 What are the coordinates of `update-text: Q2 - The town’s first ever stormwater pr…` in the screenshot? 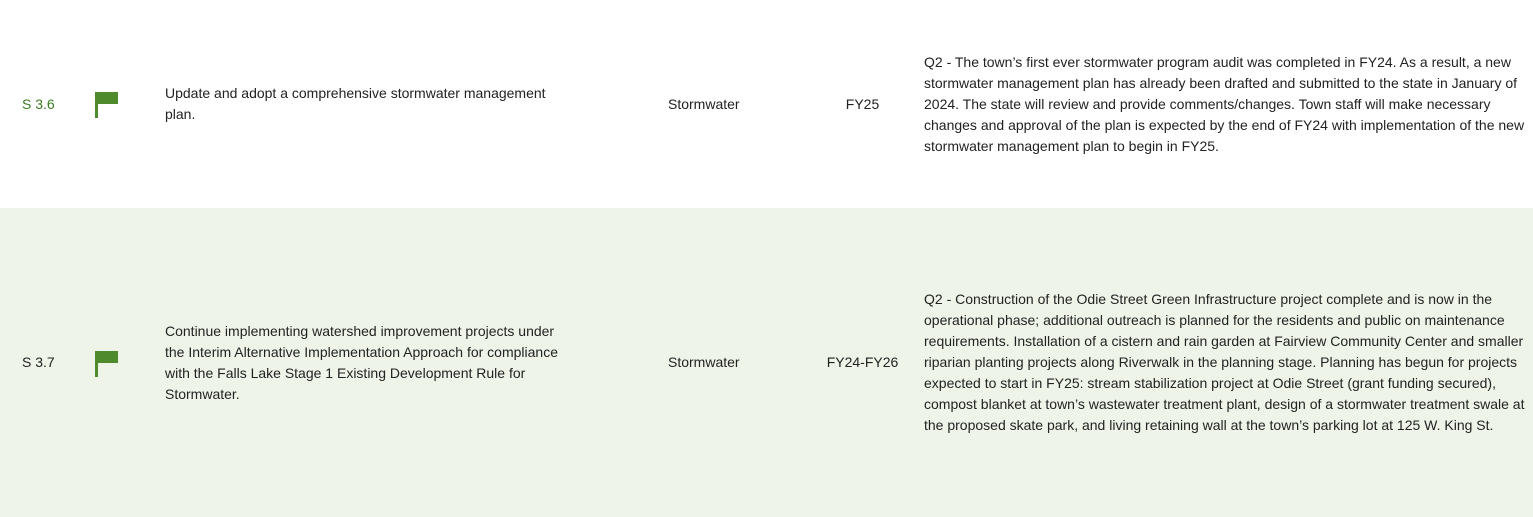 It's located at (1224, 103).